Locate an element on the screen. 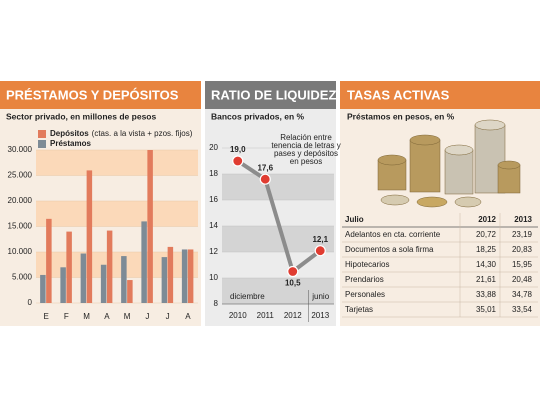 This screenshot has height=405, width=540. annotation: en pesos is located at coordinates (306, 161).